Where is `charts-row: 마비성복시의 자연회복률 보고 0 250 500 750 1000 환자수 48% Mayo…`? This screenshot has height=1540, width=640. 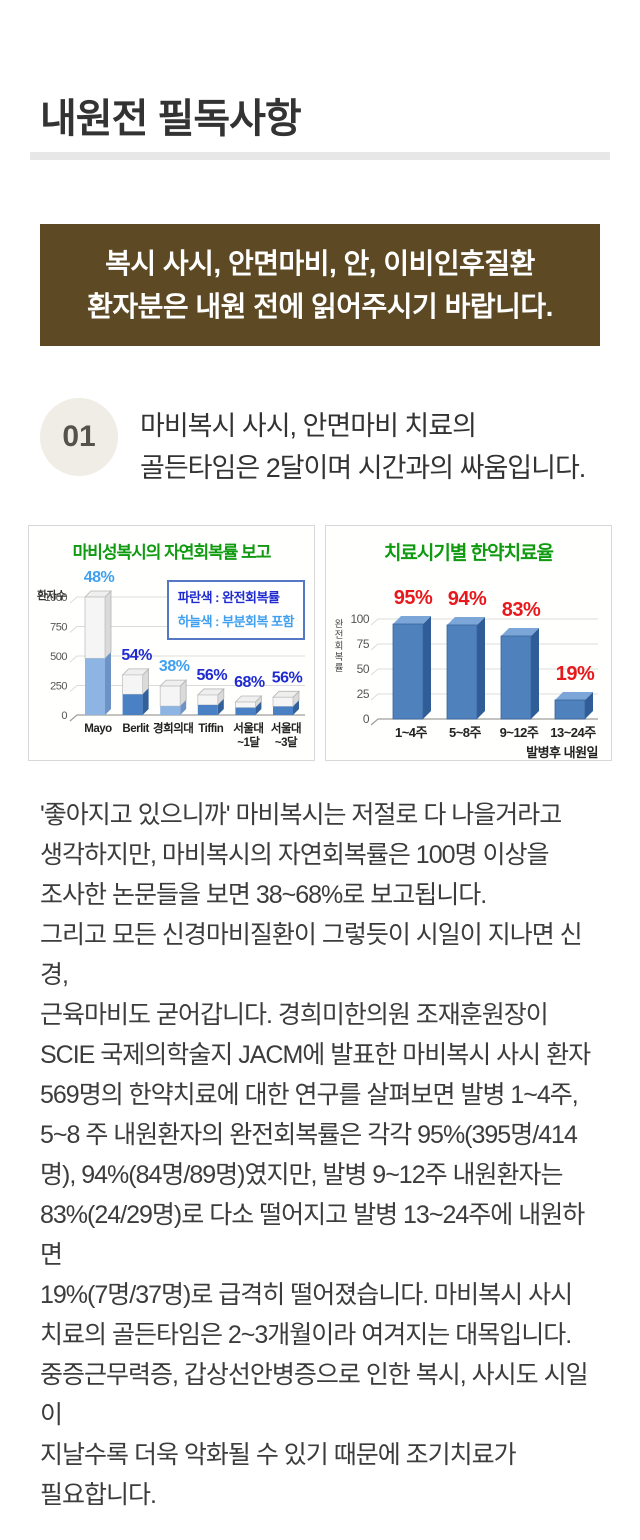 charts-row: 마비성복시의 자연회복률 보고 0 250 500 750 1000 환자수 48% Mayo… is located at coordinates (320, 643).